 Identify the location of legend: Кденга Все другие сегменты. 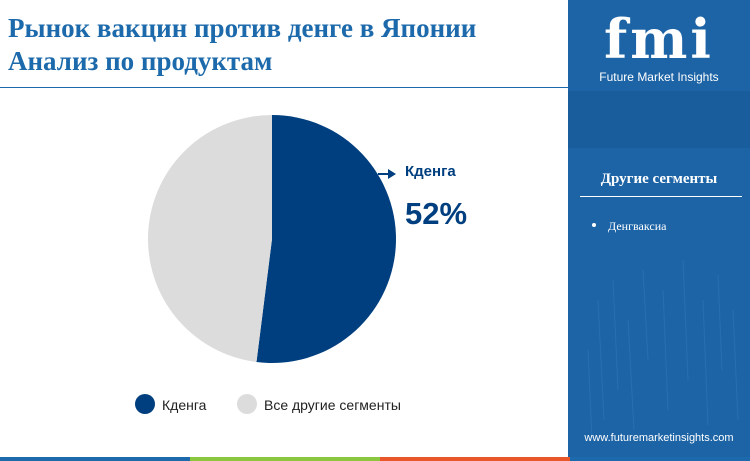
(268, 404).